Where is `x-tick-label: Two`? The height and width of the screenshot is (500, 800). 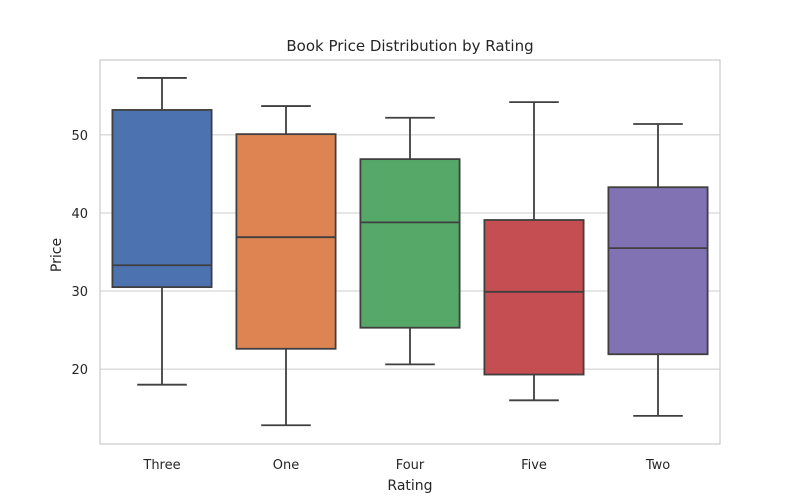
x-tick-label: Two is located at coordinates (657, 465).